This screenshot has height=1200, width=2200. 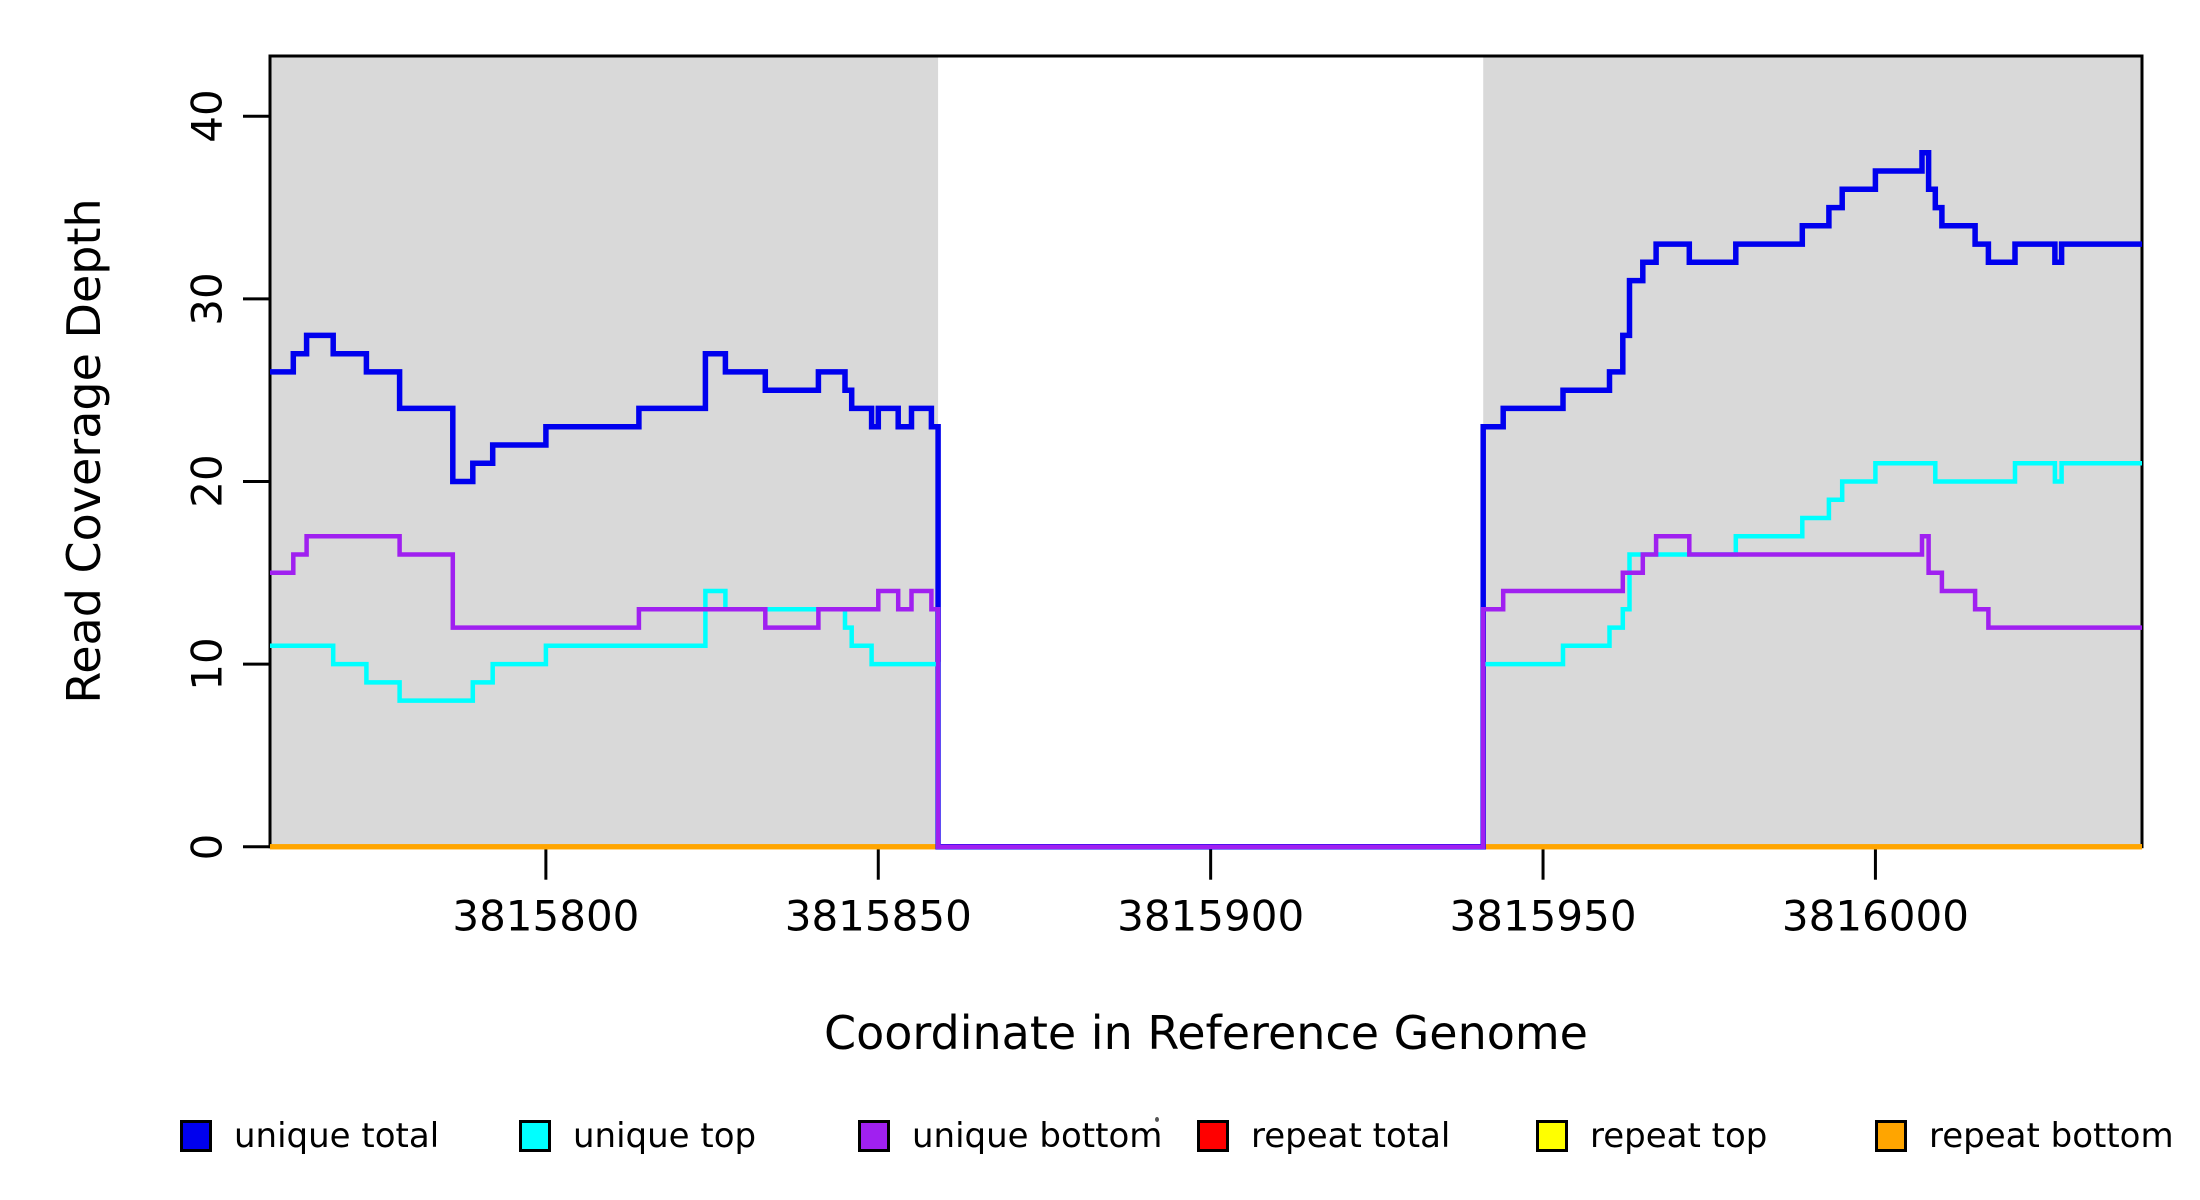 I want to click on legend-swatch-unique-top, so click(x=535, y=1136).